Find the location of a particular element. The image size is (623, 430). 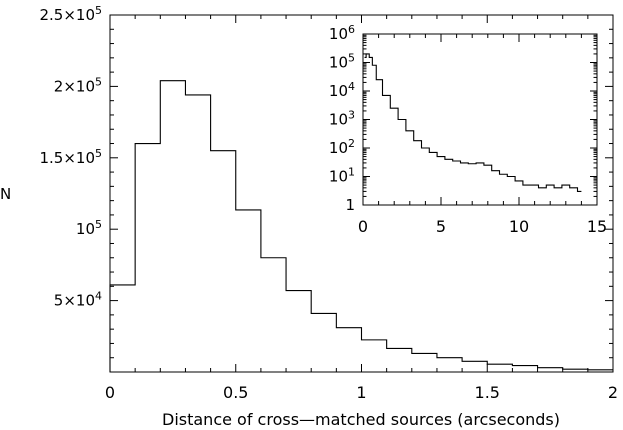

y-tick-label: 1.5×10⁵ is located at coordinates (70, 157).